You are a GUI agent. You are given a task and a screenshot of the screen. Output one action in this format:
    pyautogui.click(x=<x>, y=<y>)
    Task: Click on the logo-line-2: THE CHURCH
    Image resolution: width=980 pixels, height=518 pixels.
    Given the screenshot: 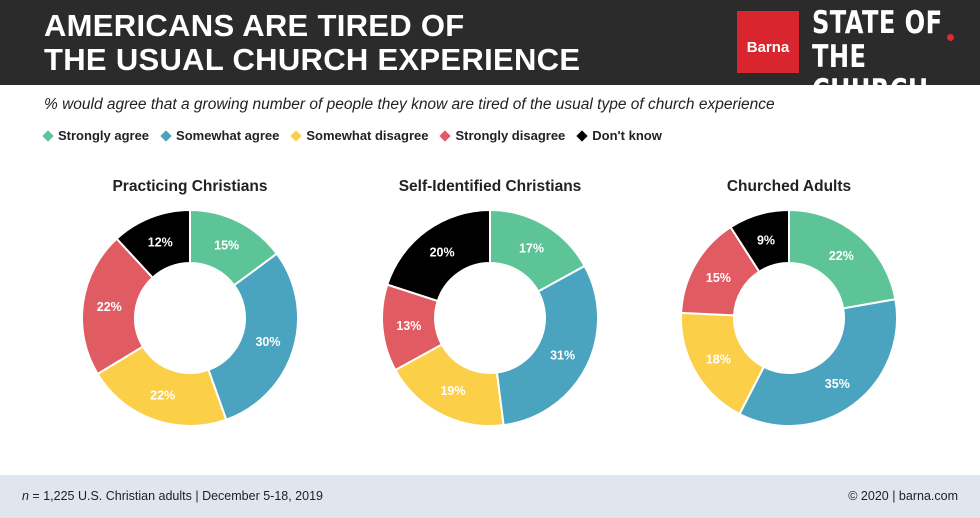 What is the action you would take?
    pyautogui.click(x=870, y=74)
    